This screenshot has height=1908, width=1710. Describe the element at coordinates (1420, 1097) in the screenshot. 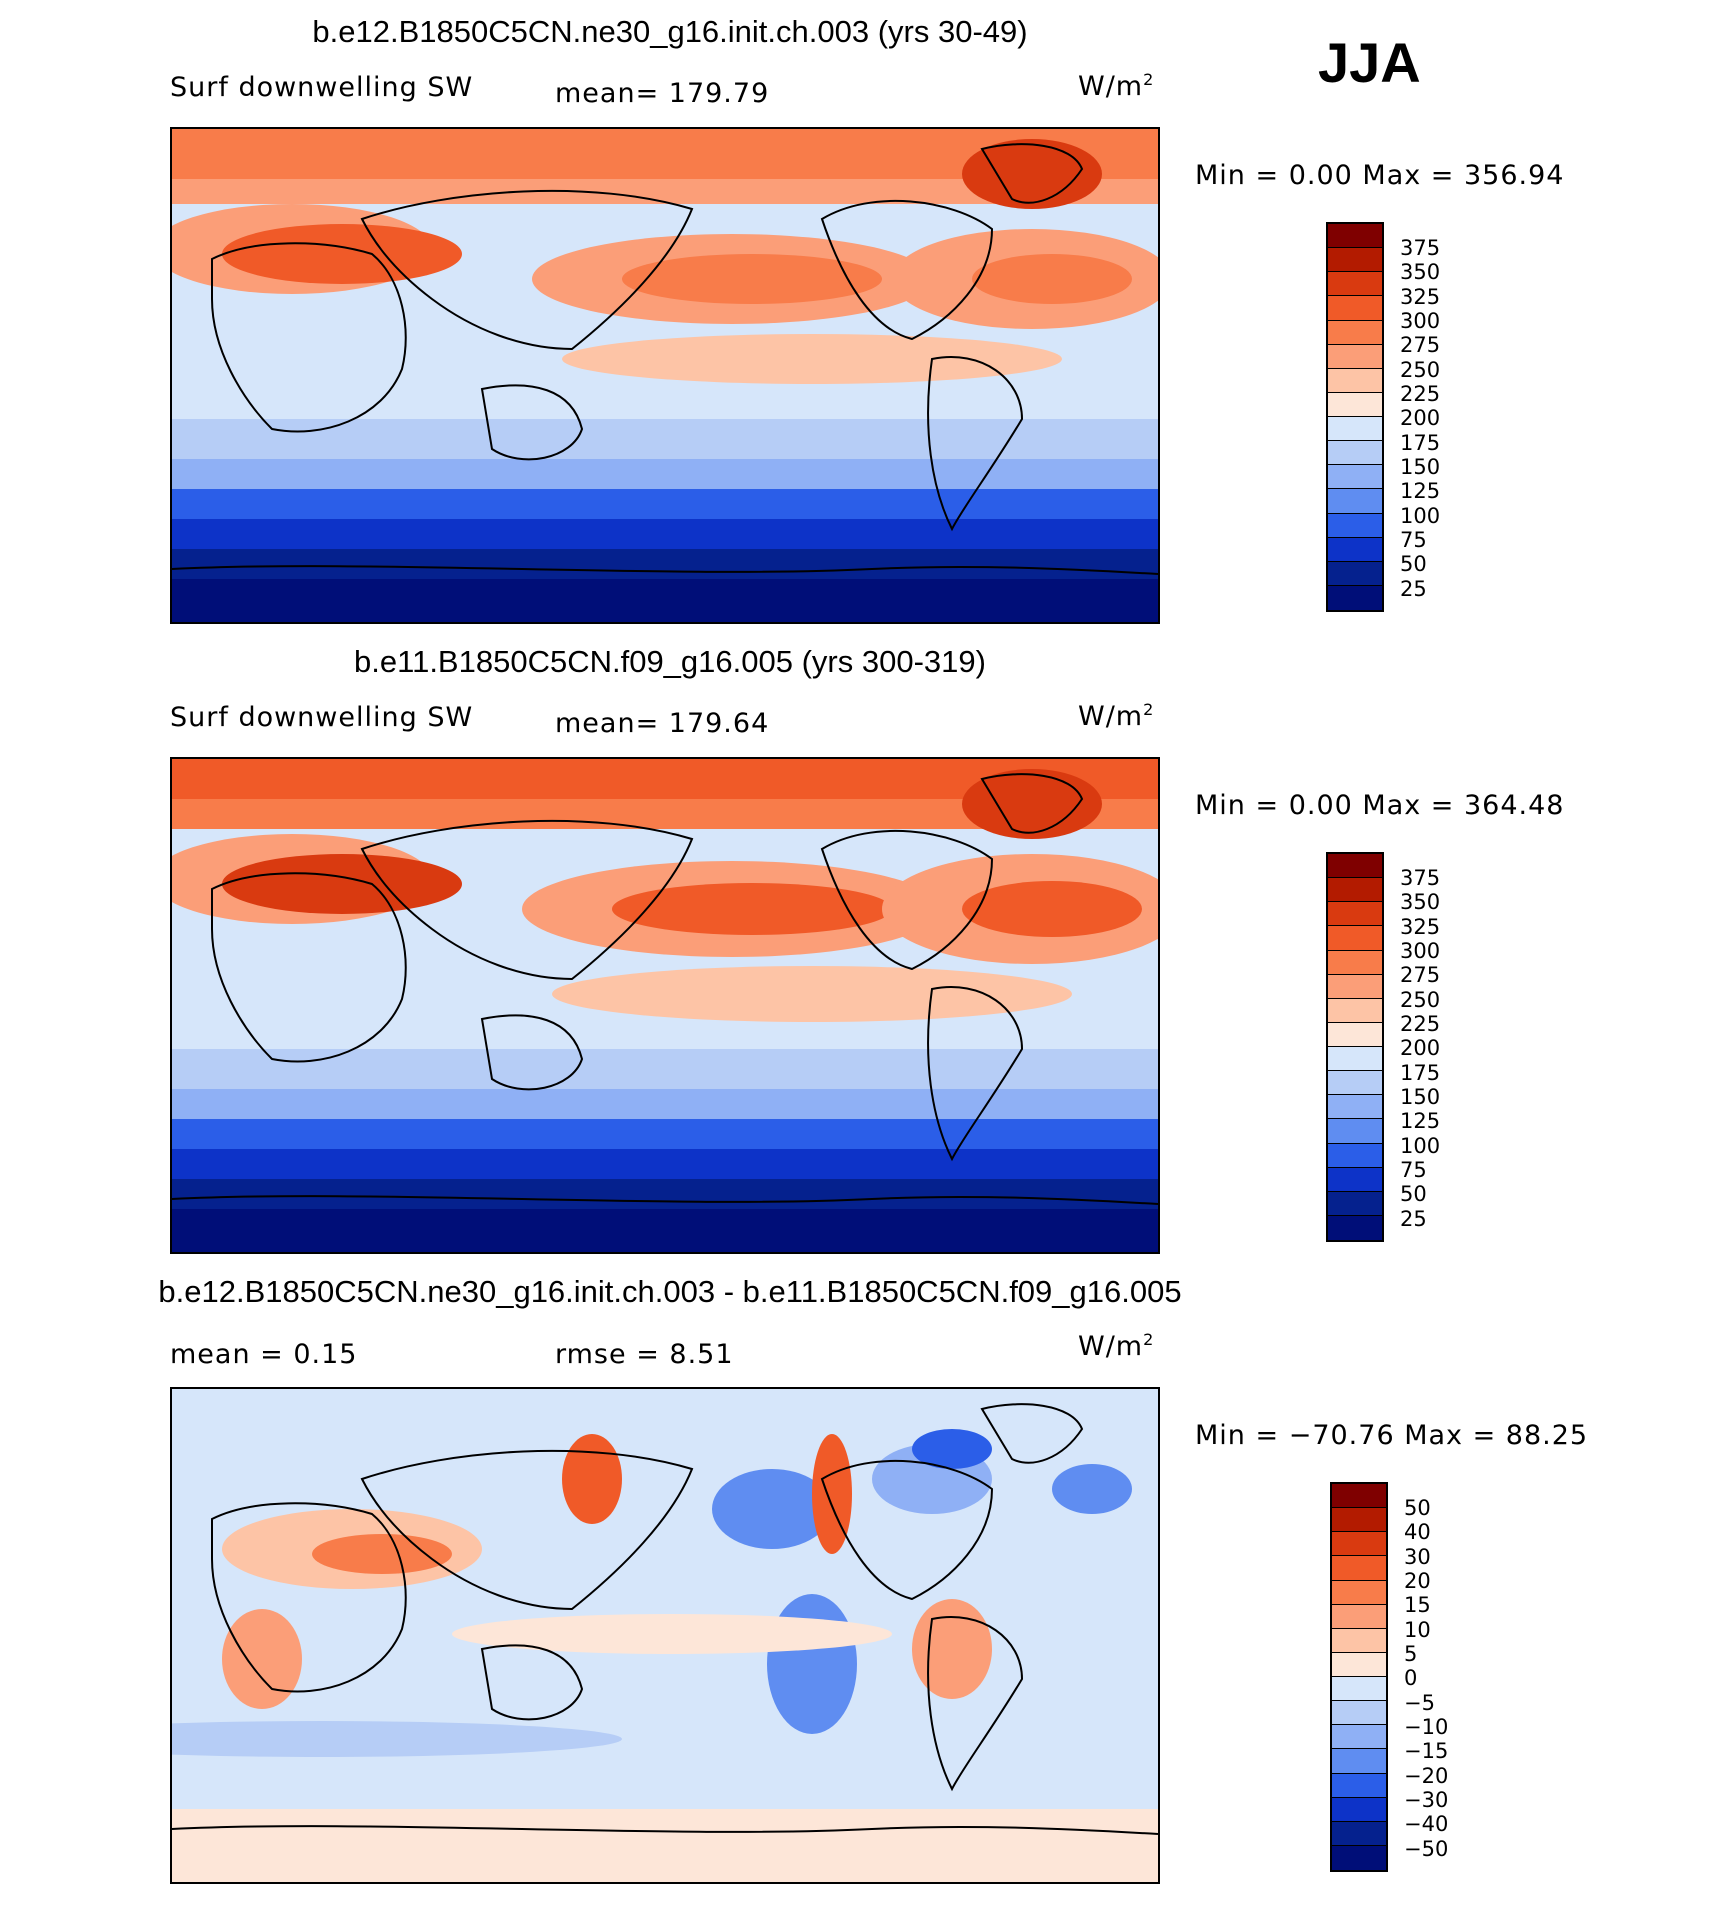

I see `panel-2-colorbar-label: 150` at that location.